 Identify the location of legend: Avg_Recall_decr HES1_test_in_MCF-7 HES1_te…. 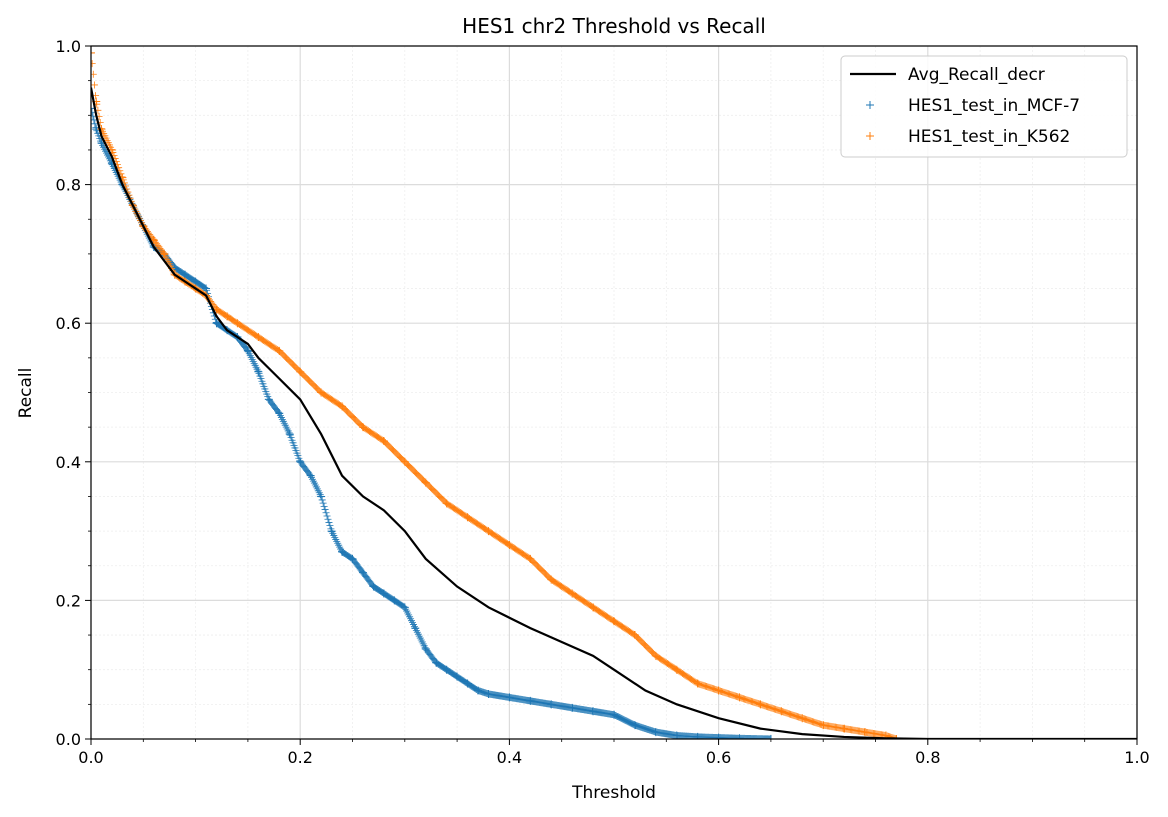
(984, 106).